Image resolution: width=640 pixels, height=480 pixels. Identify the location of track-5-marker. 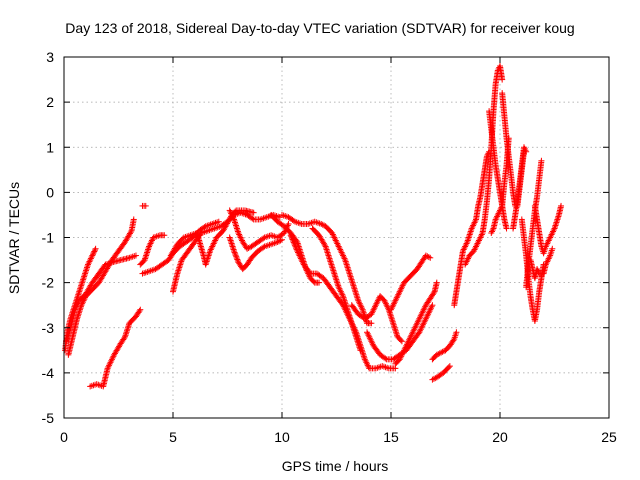
(145, 205).